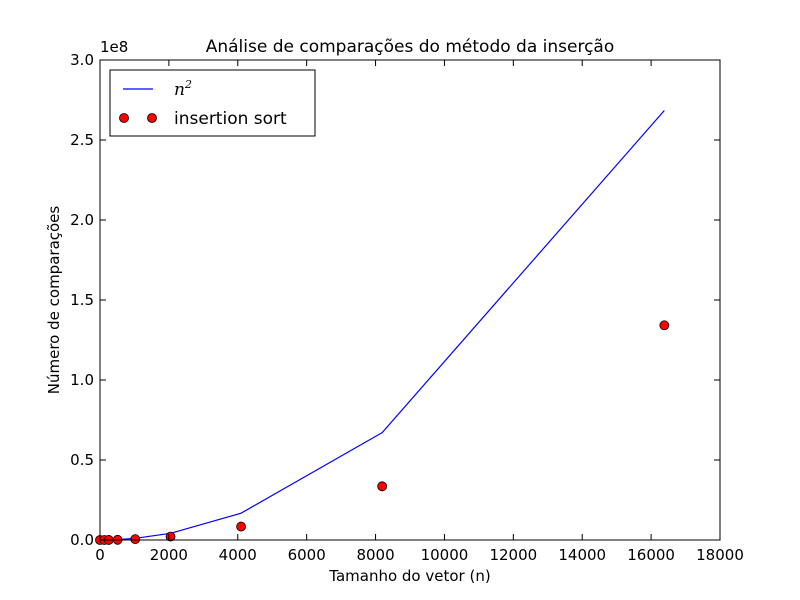 The image size is (800, 600). What do you see at coordinates (169, 555) in the screenshot?
I see `x-tick-label: 2000` at bounding box center [169, 555].